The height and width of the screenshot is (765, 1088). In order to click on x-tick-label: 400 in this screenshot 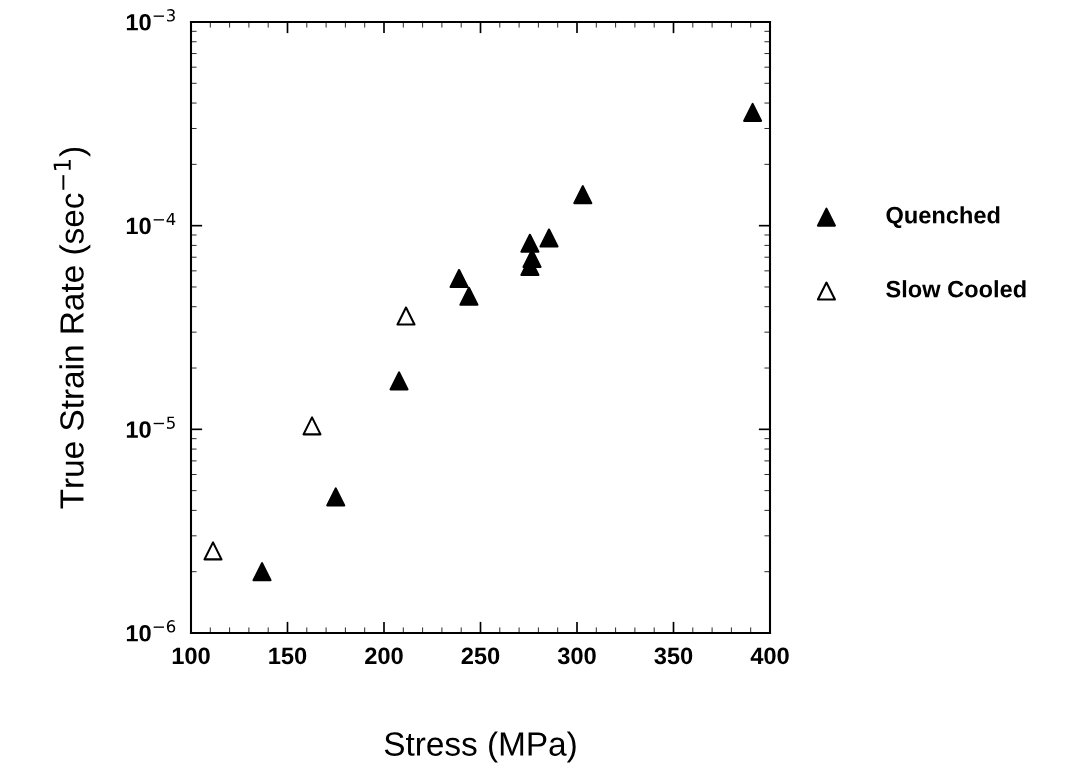, I will do `click(769, 656)`.